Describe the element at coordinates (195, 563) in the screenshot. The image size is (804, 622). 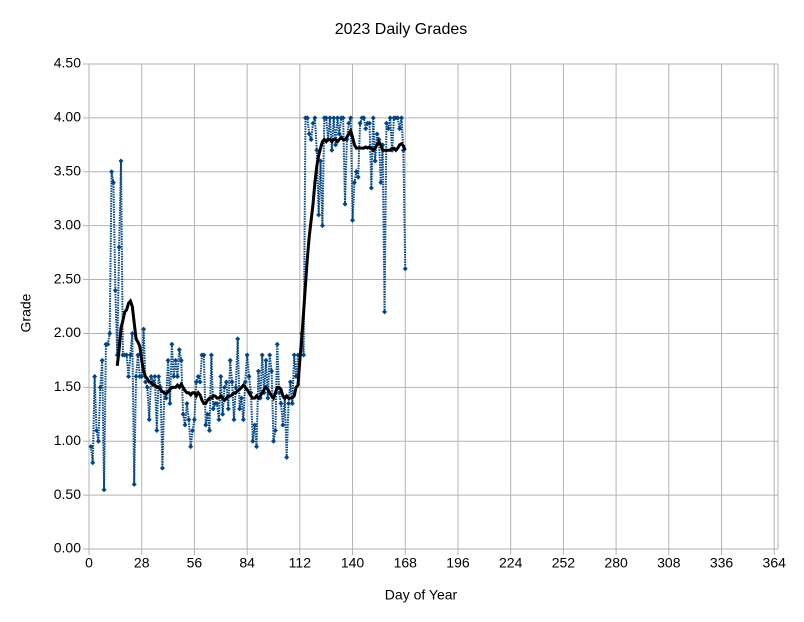
I see `x-tick-label: 56` at that location.